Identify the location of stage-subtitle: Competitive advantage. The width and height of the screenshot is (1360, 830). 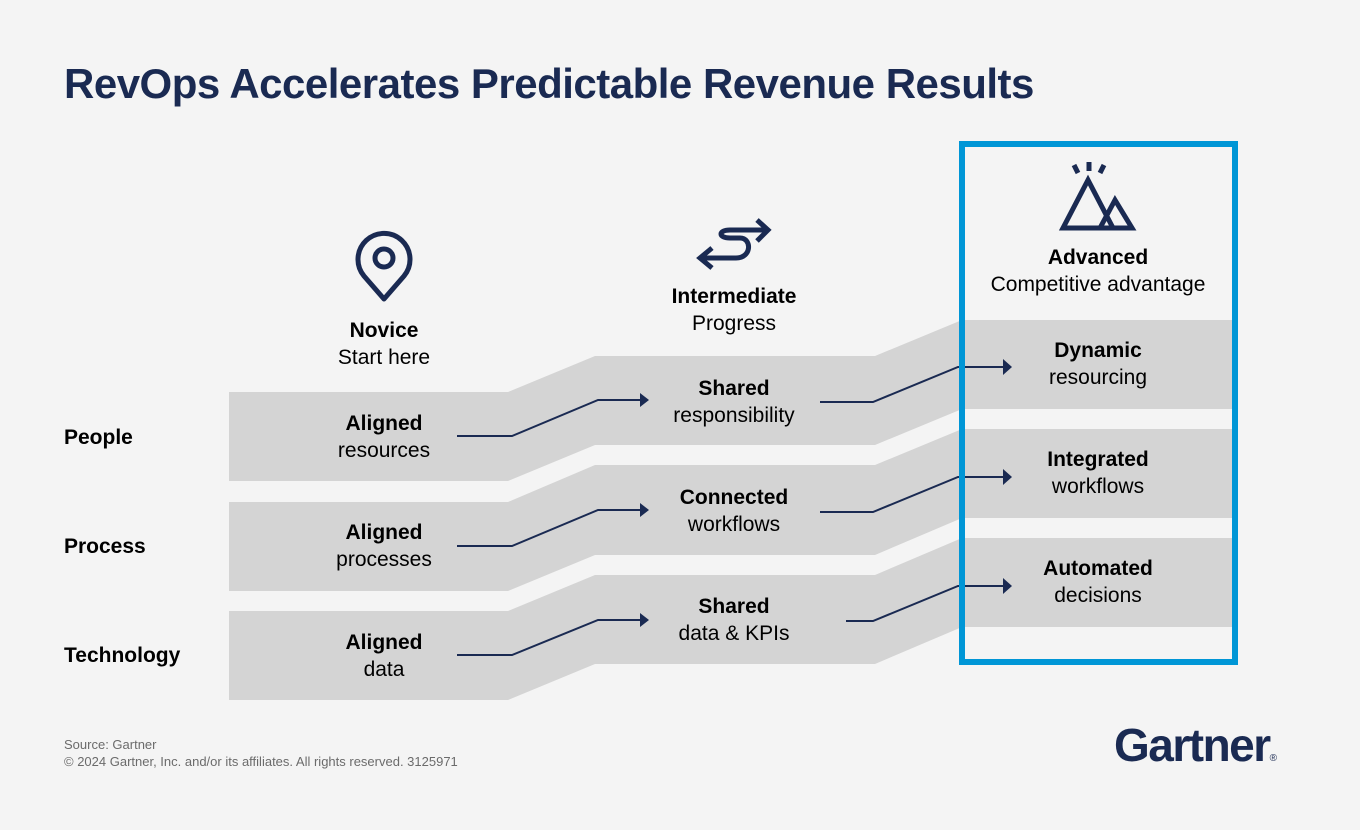
(1098, 284).